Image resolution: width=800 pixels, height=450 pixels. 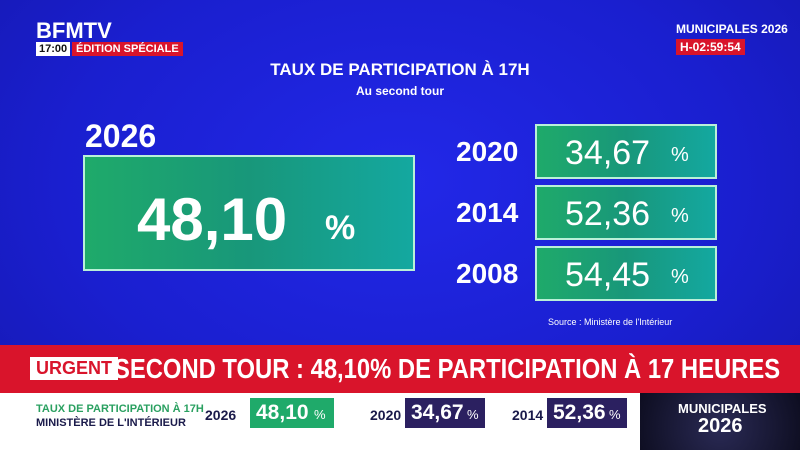 I want to click on row-box: 34,67%, so click(x=626, y=151).